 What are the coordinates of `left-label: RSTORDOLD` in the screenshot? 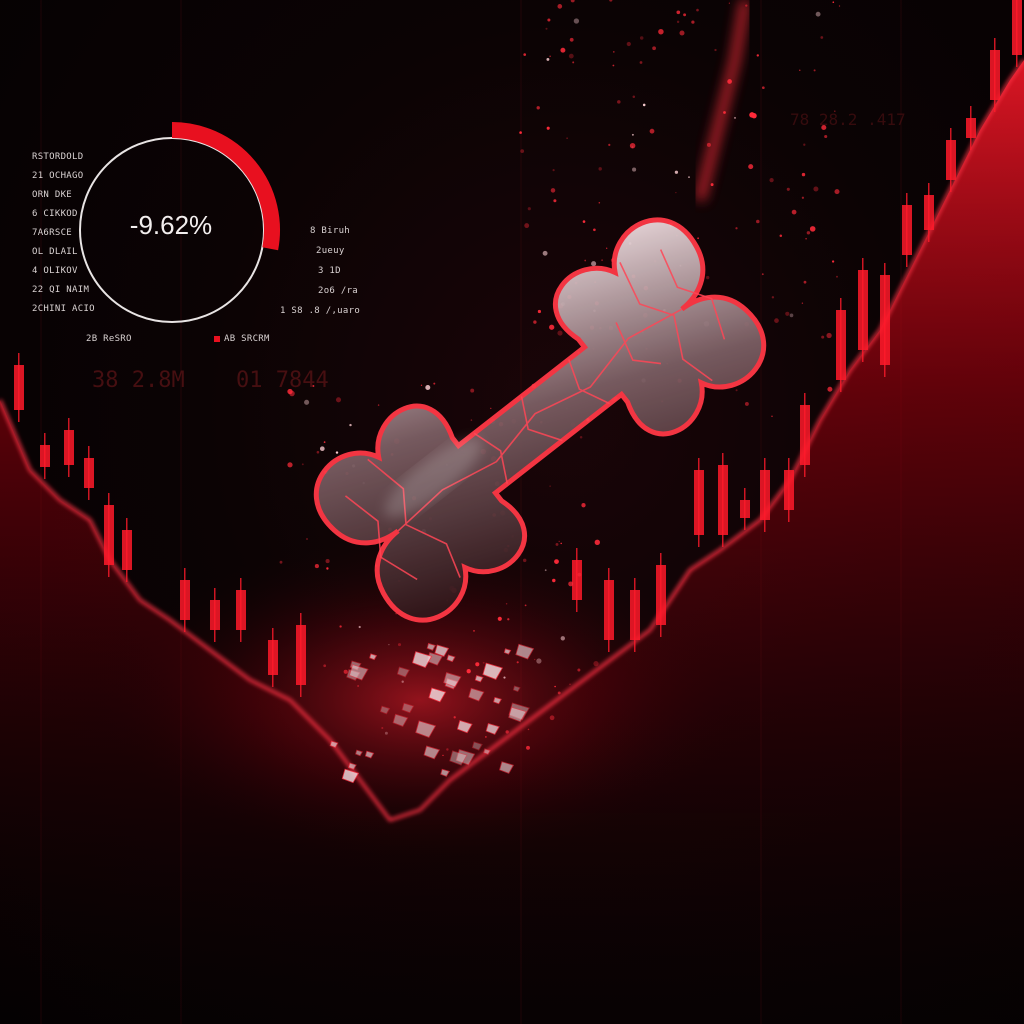 It's located at (58, 157).